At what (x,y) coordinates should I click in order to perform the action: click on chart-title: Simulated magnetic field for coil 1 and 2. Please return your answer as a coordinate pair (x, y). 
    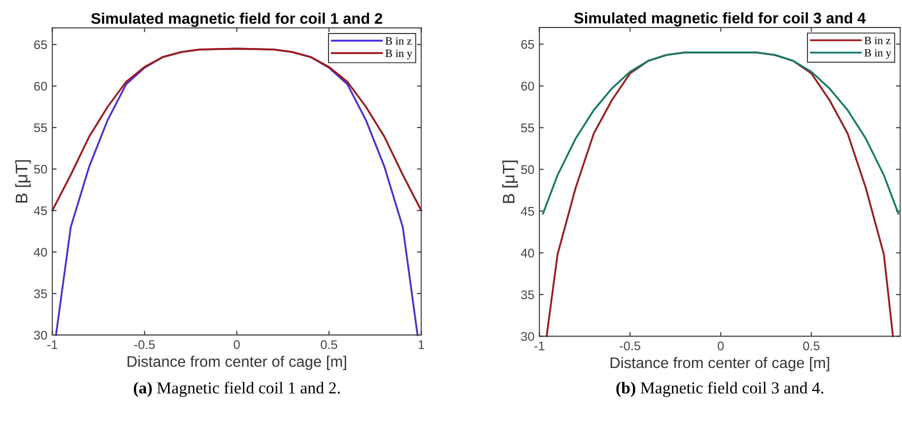
    Looking at the image, I should click on (236, 19).